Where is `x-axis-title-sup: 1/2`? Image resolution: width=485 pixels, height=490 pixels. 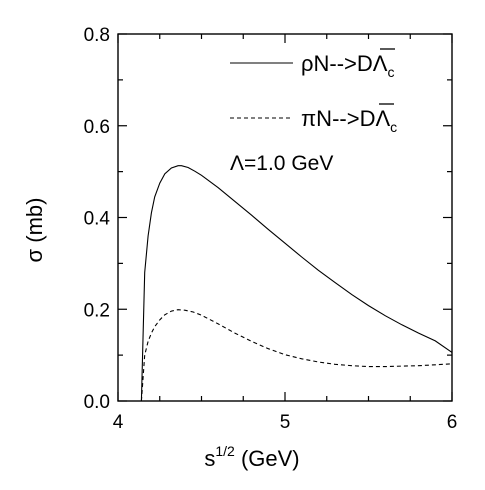
x-axis-title-sup: 1/2 is located at coordinates (225, 451).